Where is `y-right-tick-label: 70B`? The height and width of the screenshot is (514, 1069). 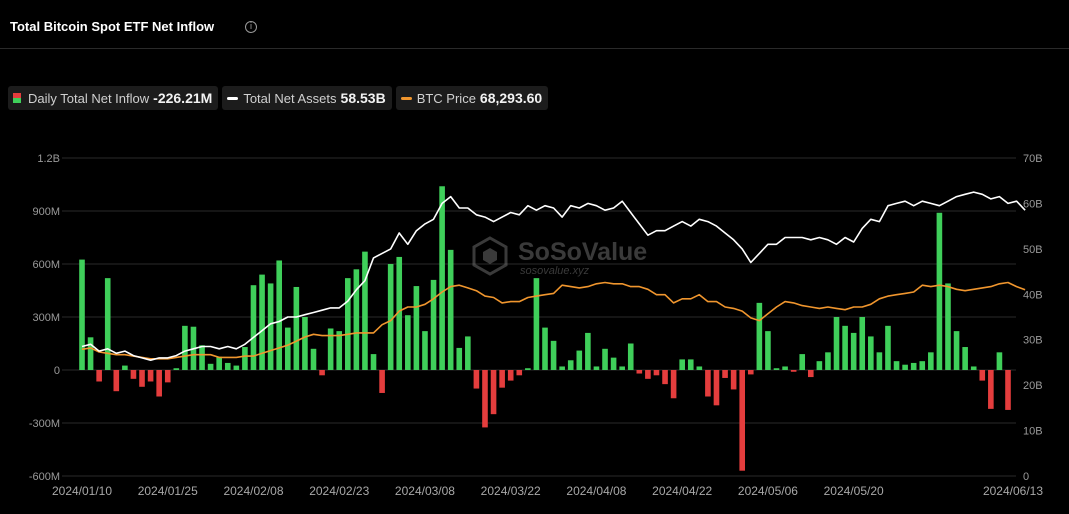 y-right-tick-label: 70B is located at coordinates (1033, 159).